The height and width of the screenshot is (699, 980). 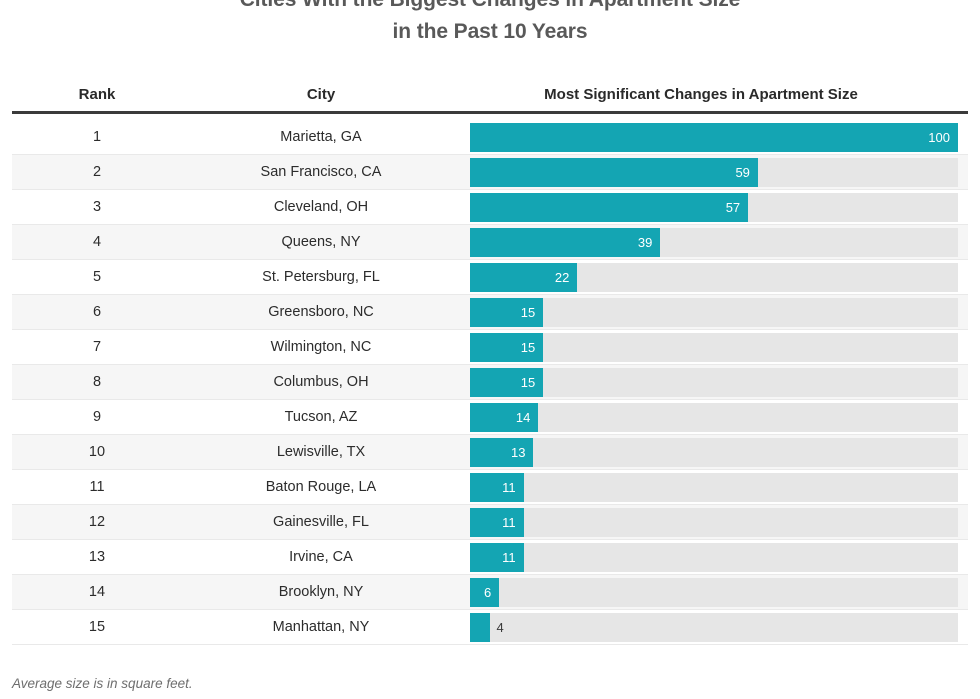 I want to click on cell-rank: 6, so click(x=97, y=312).